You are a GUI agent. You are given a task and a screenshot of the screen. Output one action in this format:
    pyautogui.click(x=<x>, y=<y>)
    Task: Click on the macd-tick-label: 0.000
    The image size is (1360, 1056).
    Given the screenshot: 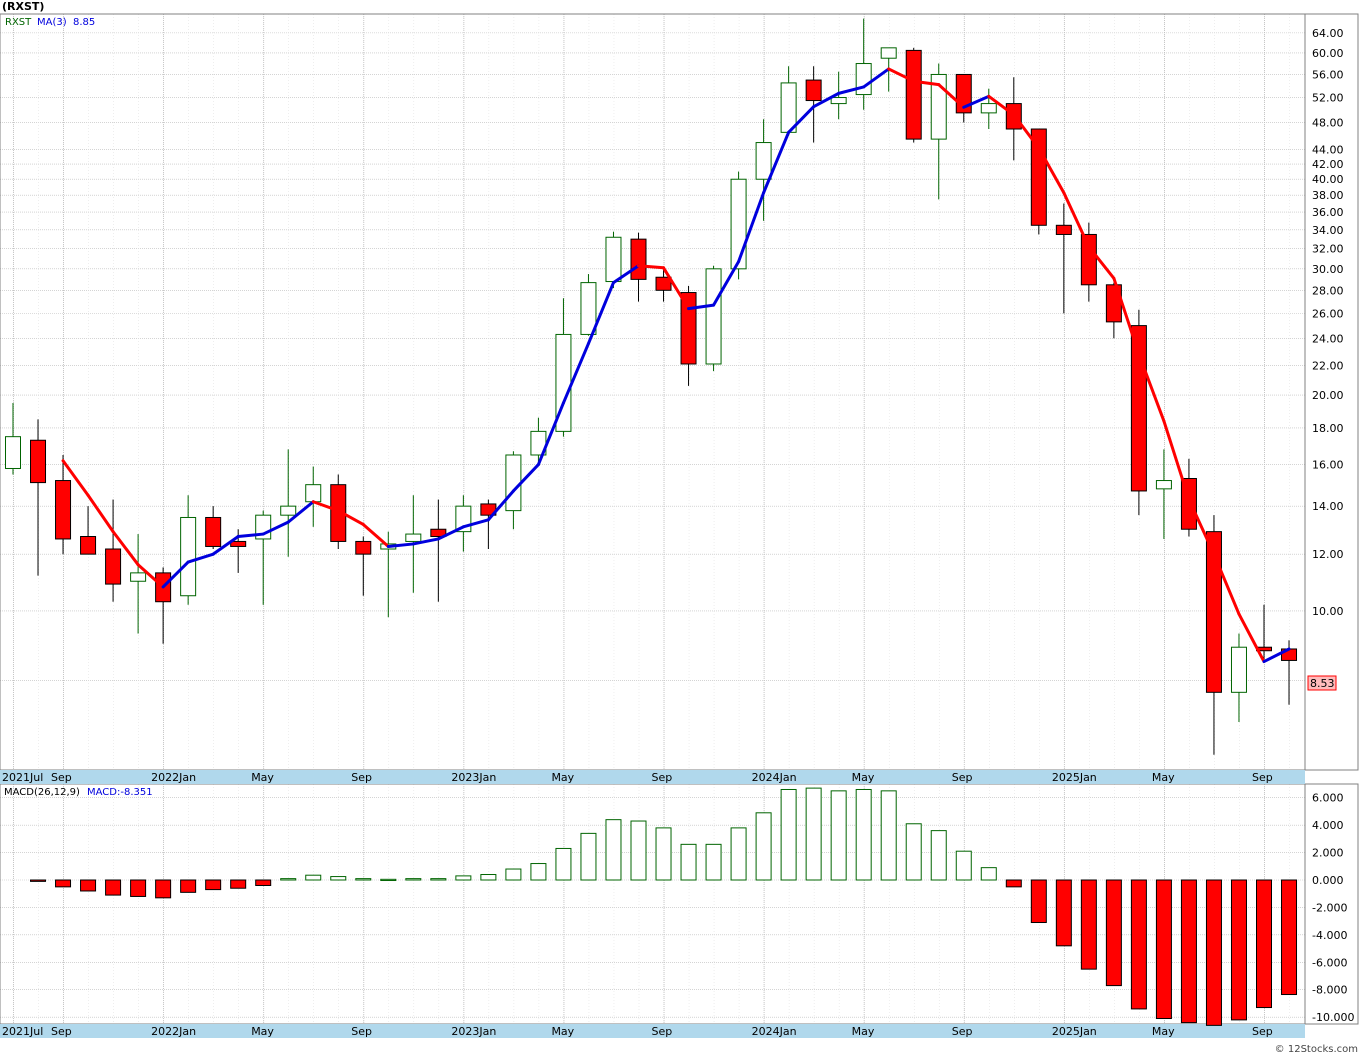 What is the action you would take?
    pyautogui.click(x=1328, y=880)
    